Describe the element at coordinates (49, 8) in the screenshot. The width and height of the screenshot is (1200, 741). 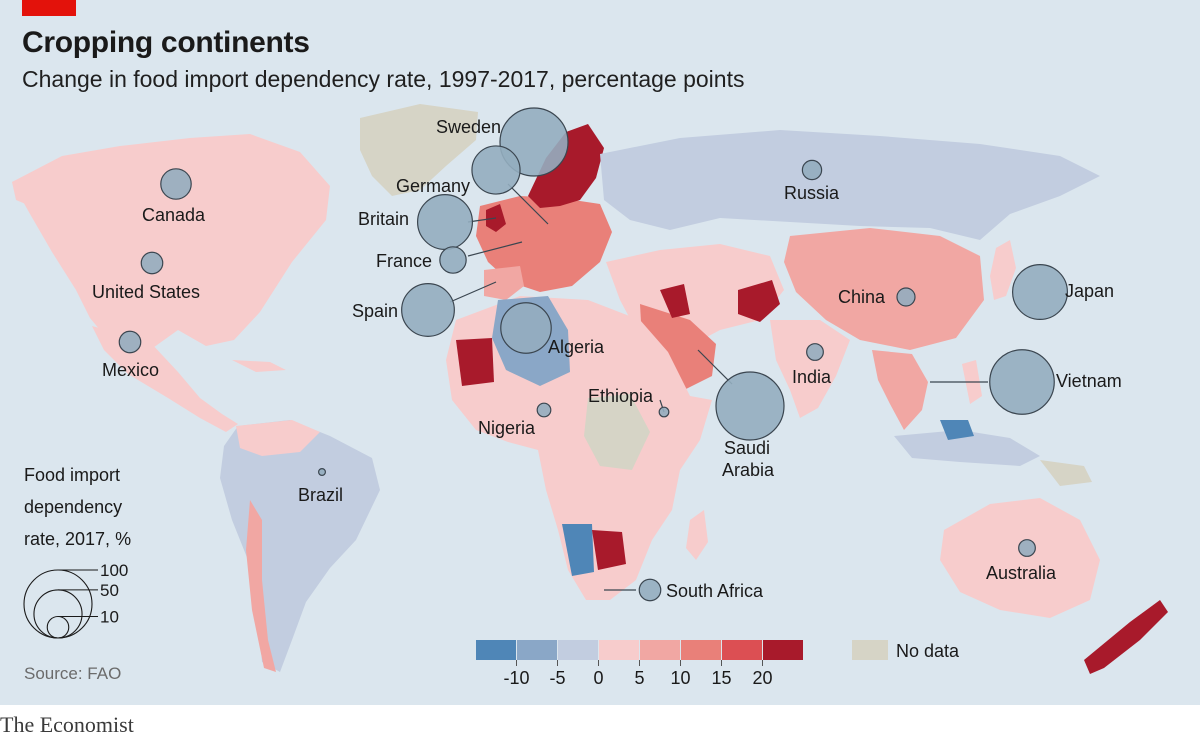
I see `brand-red-bar` at that location.